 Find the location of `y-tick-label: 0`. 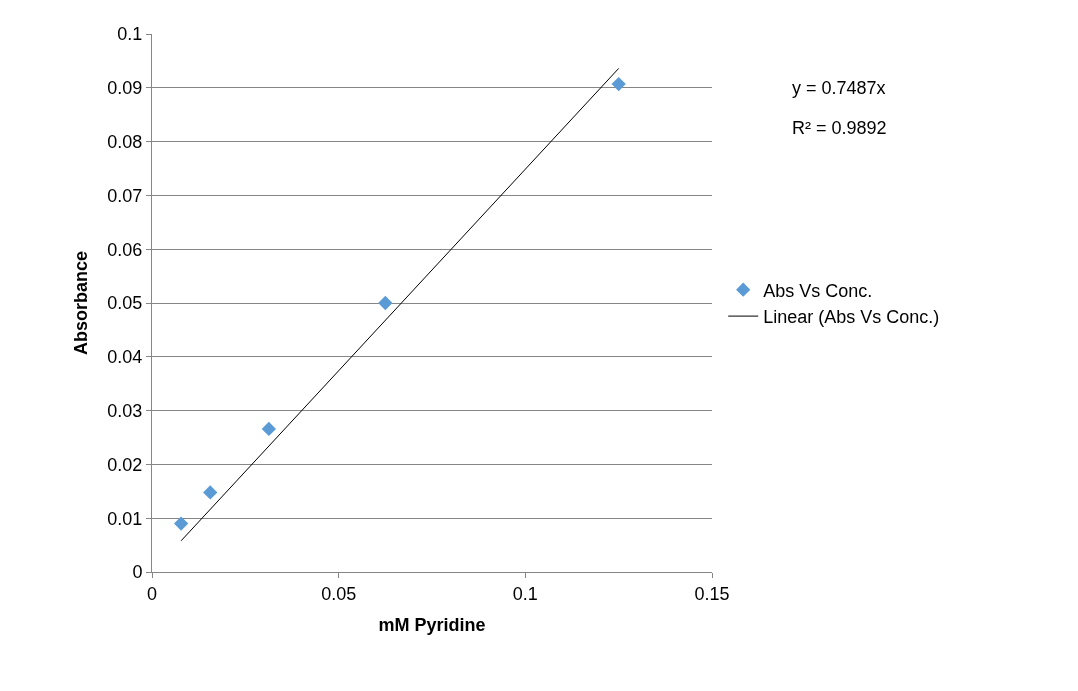

y-tick-label: 0 is located at coordinates (137, 572).